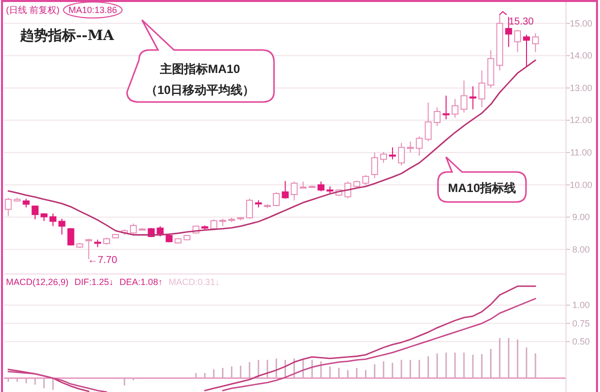  Describe the element at coordinates (33, 10) in the screenshot. I see `annotation: (日线 前复权)` at that location.